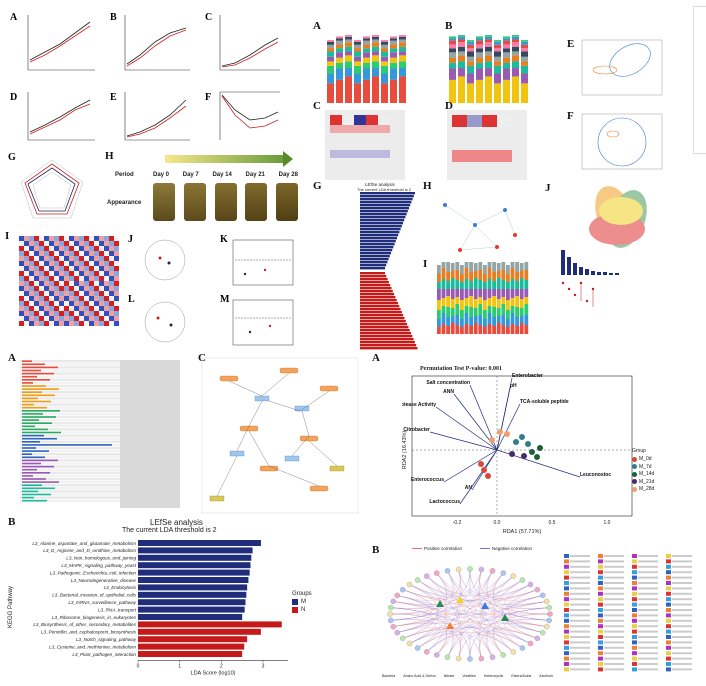 The height and width of the screenshot is (686, 706). Describe the element at coordinates (302, 602) in the screenshot. I see `legend-item-m: M` at that location.